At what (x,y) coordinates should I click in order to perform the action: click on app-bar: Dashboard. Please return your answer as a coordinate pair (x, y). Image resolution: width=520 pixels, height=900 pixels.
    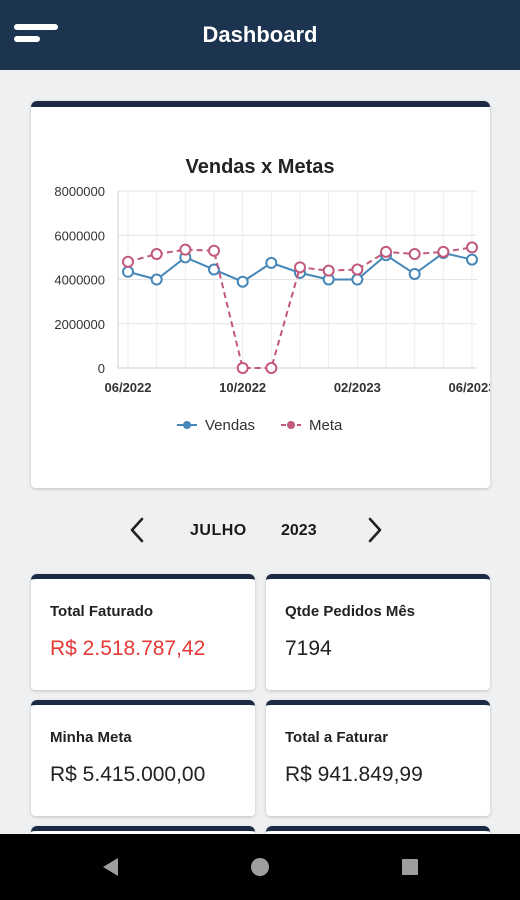
    Looking at the image, I should click on (260, 35).